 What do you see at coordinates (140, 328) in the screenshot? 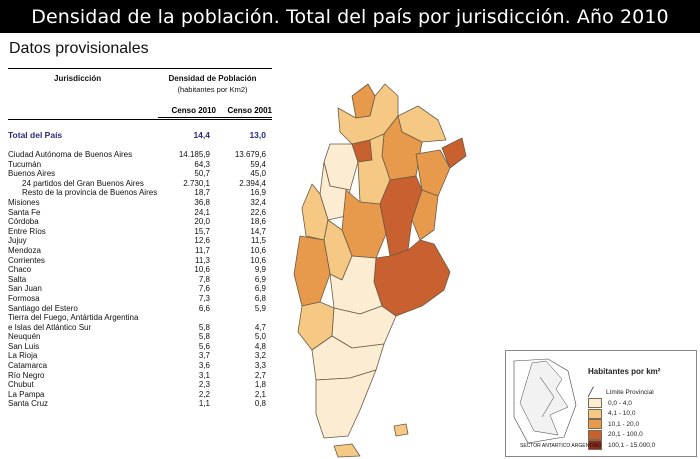
I see `table-row: e Islas del Atlántico Sur 5,8 4,7` at bounding box center [140, 328].